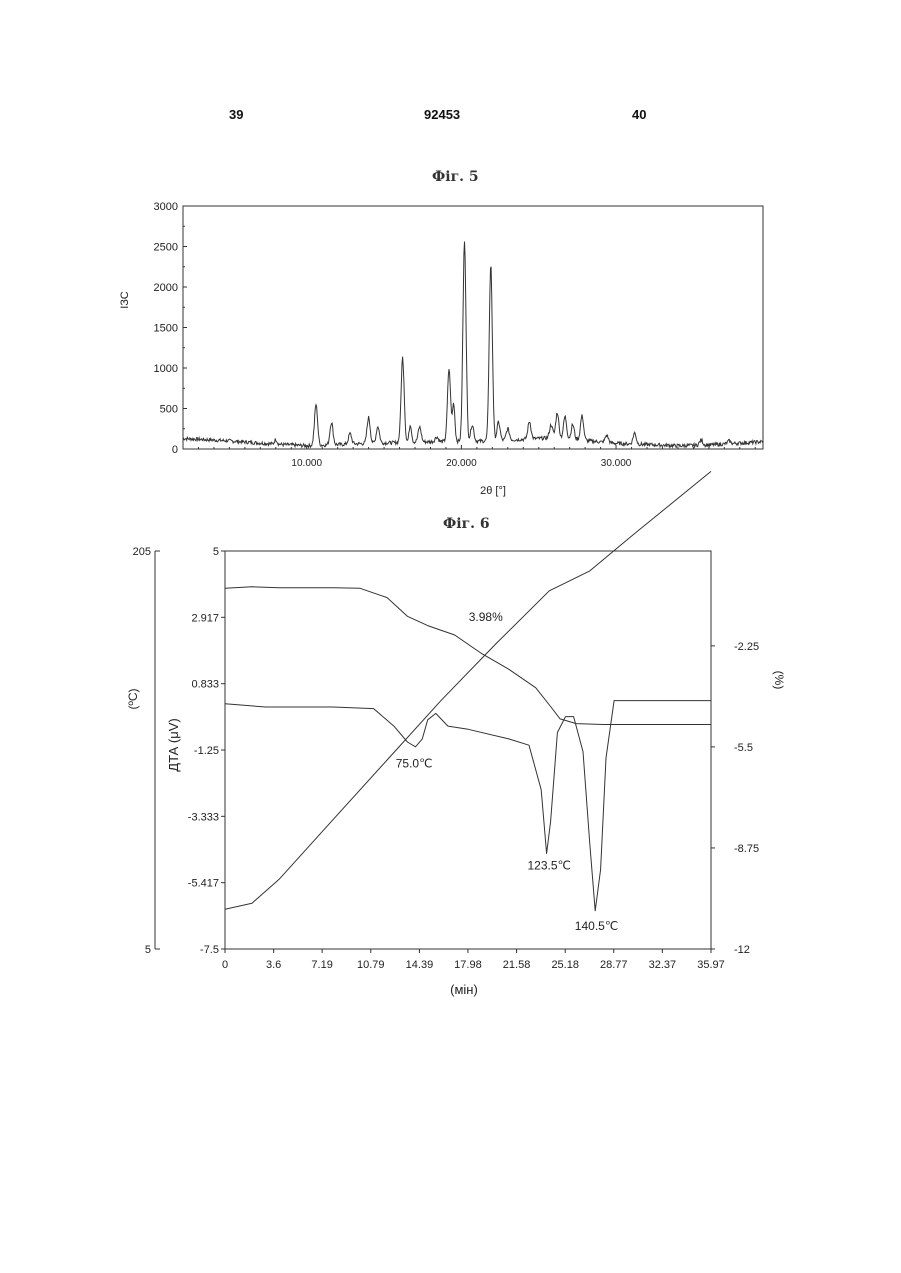 The width and height of the screenshot is (901, 1273). I want to click on fig6-left-y-axis-label: ДТА (μV), so click(173, 744).